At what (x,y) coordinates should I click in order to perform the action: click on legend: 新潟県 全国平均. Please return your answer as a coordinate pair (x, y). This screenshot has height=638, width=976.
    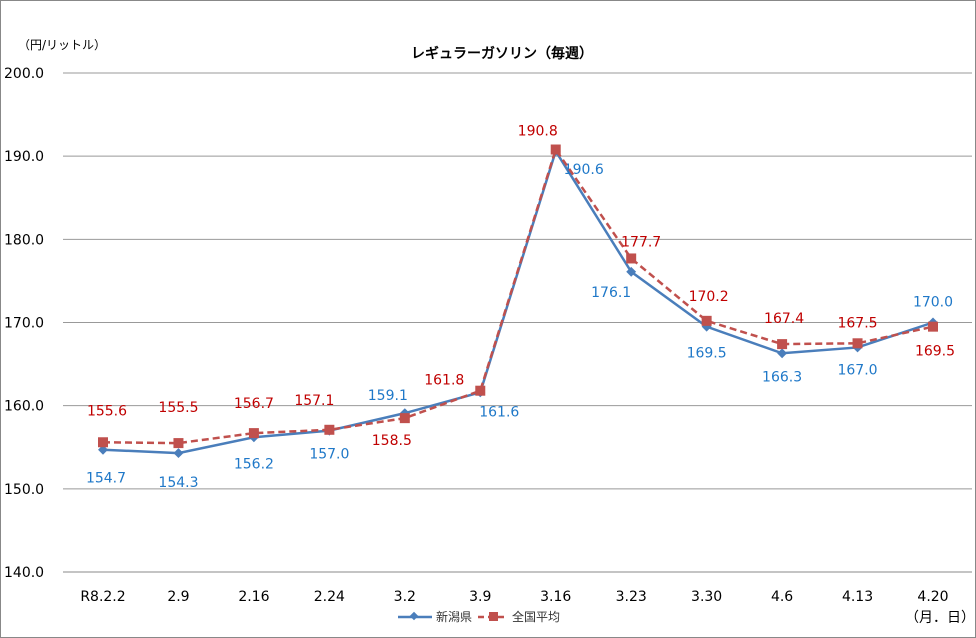
    Looking at the image, I should click on (479, 616).